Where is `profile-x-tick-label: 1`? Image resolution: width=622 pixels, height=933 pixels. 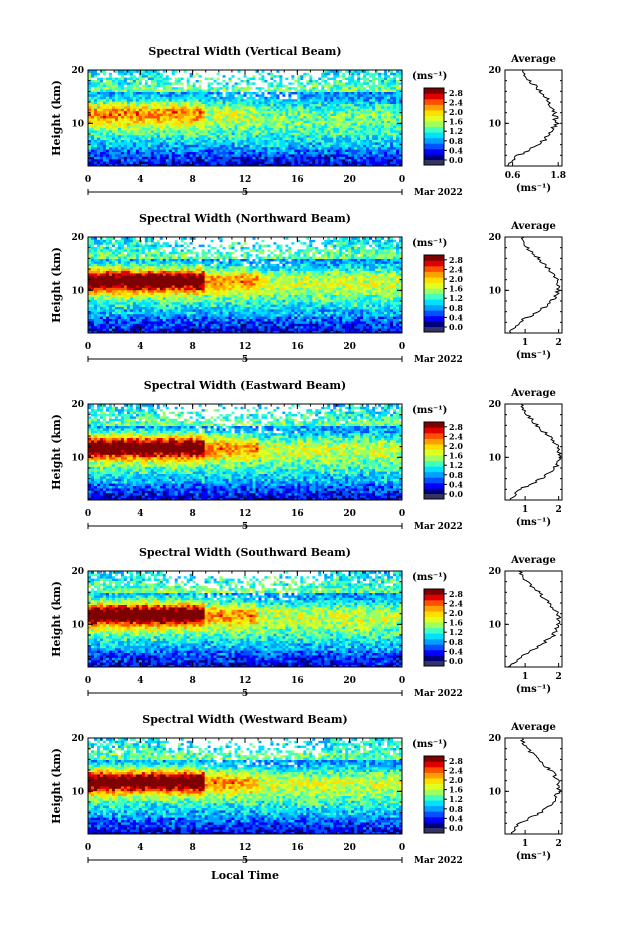 profile-x-tick-label: 1 is located at coordinates (525, 343).